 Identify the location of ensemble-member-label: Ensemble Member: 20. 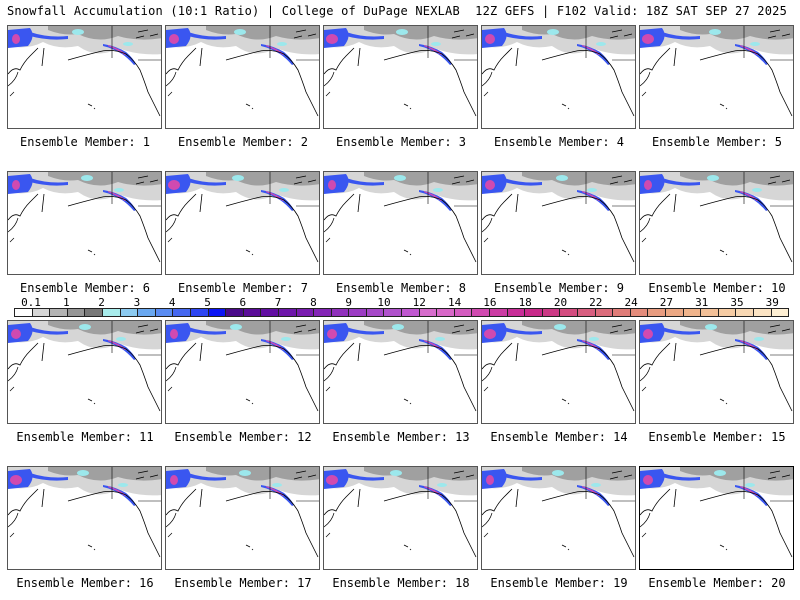
(717, 583).